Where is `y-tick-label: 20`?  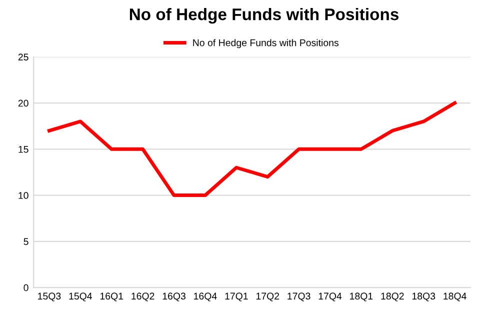
y-tick-label: 20 is located at coordinates (23, 103).